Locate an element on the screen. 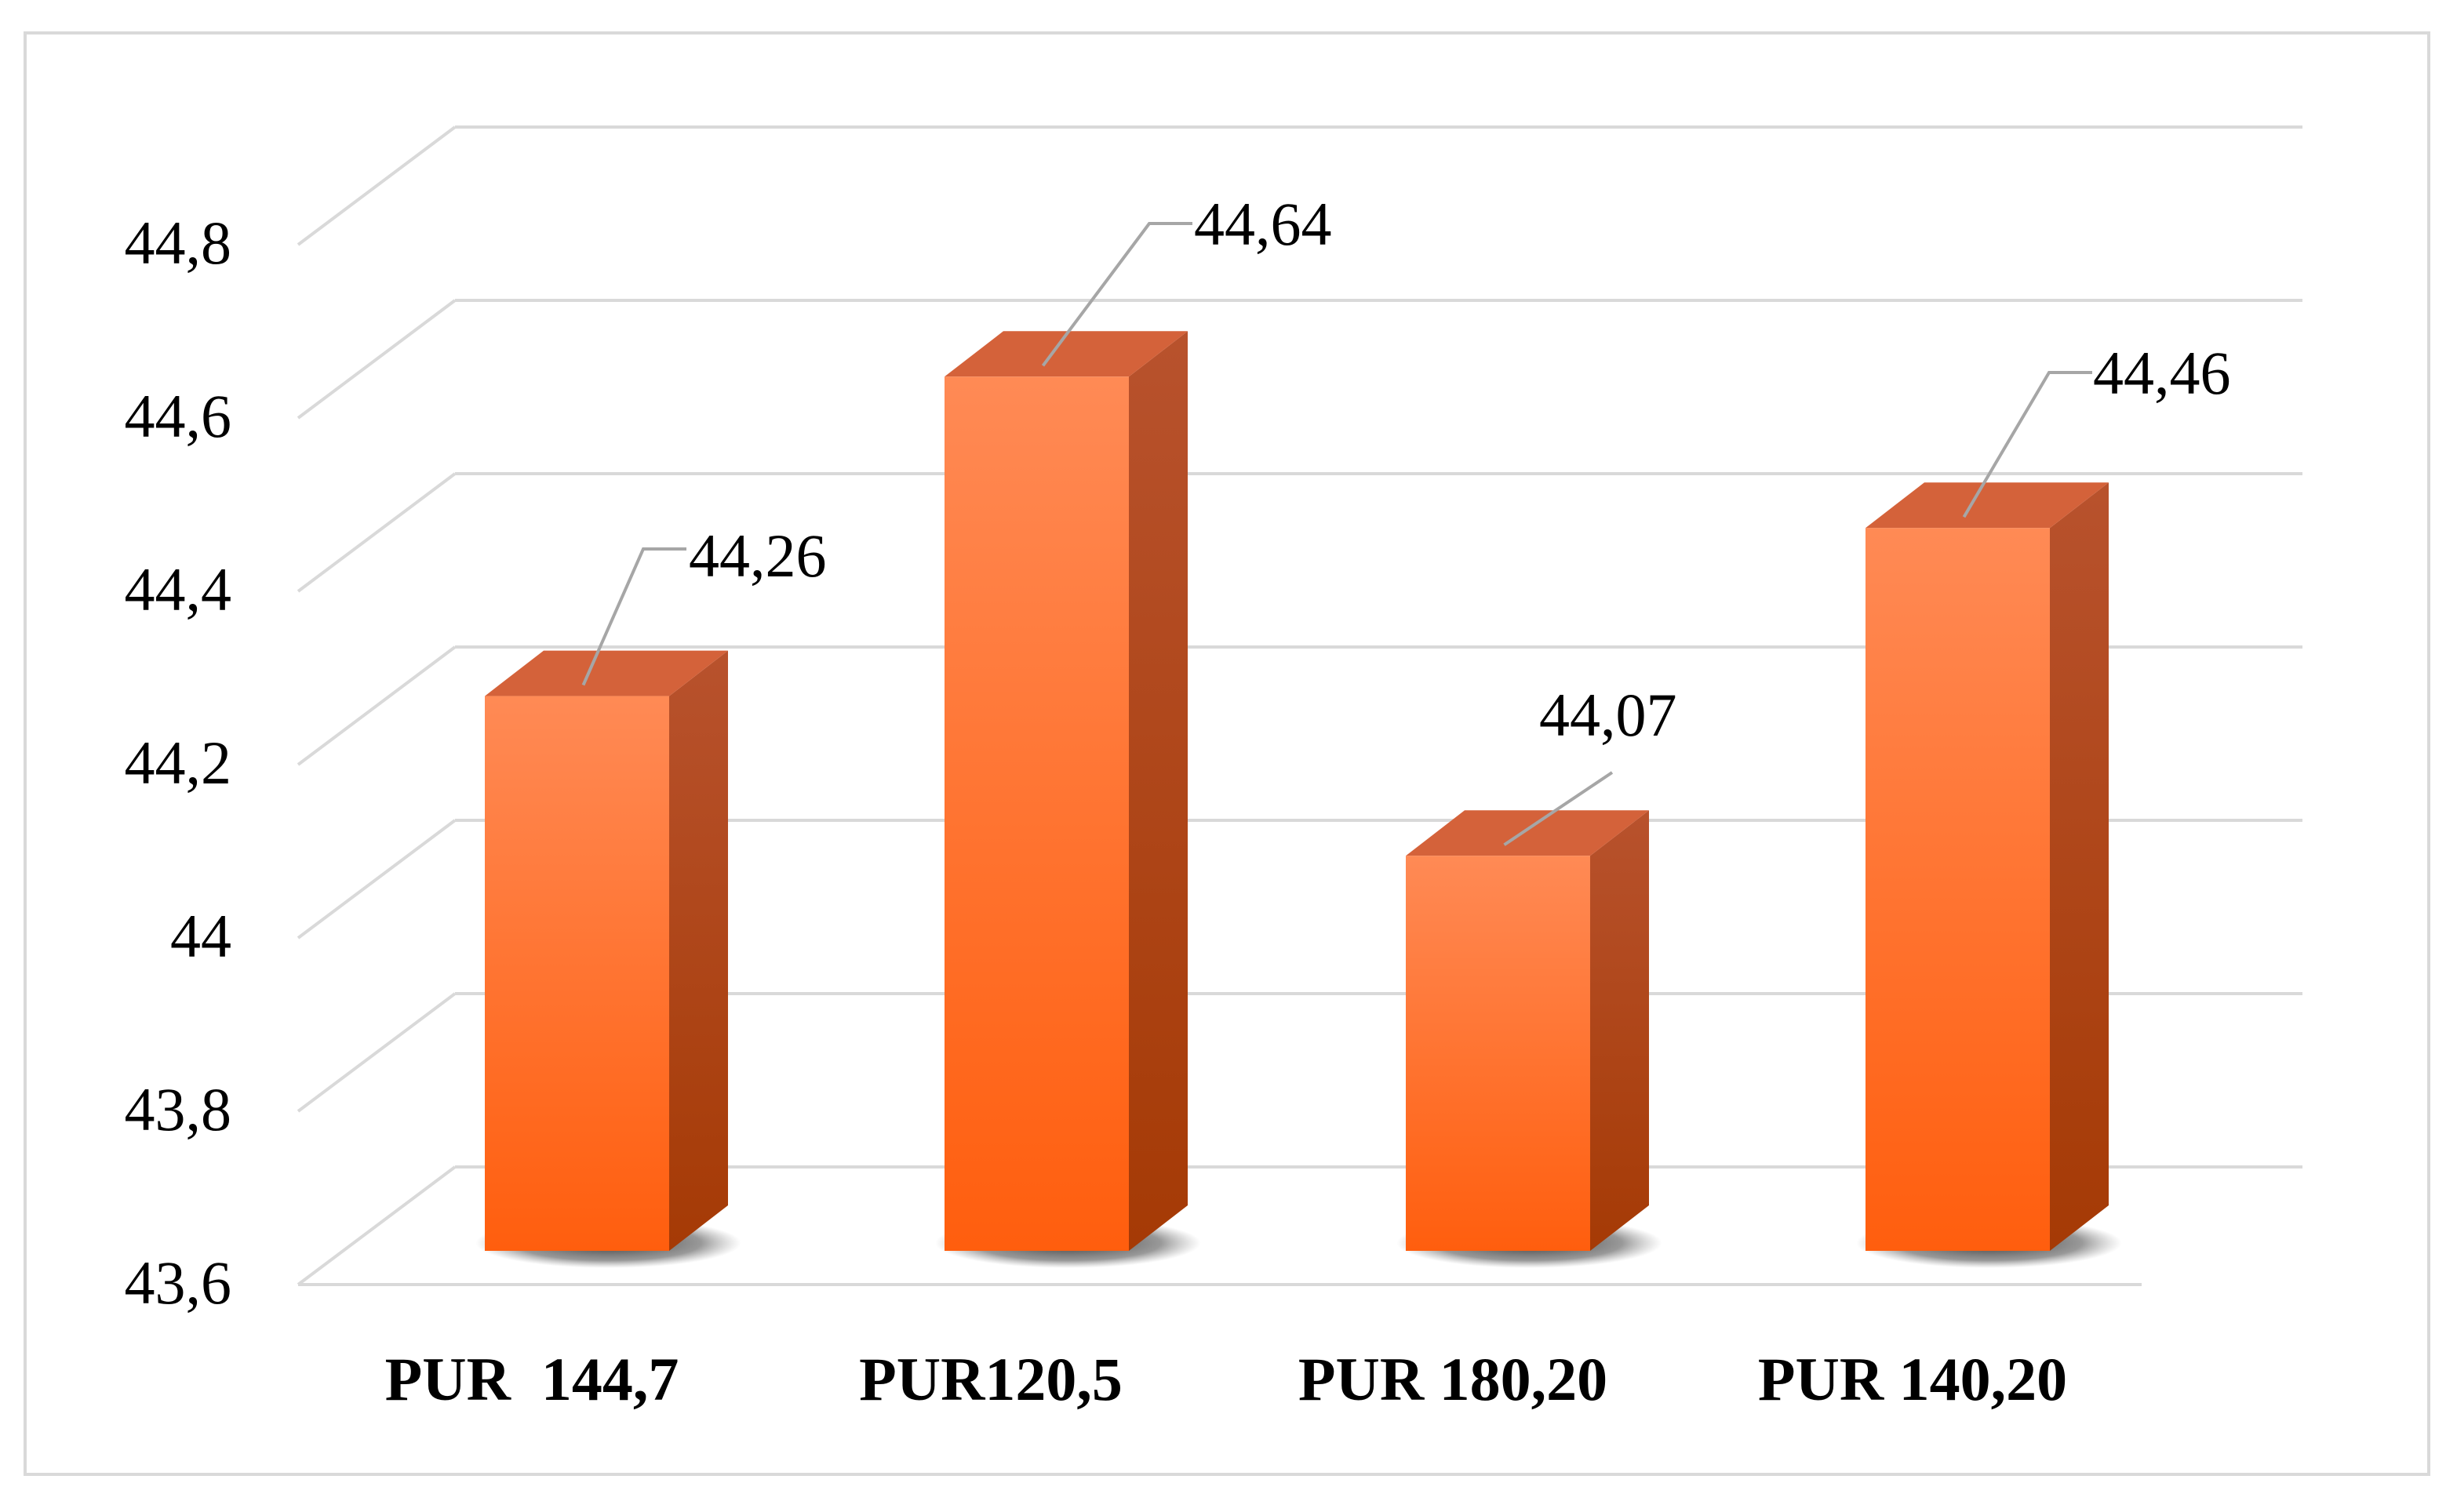 The image size is (2457, 1512). data-label: 44,07 is located at coordinates (1608, 715).